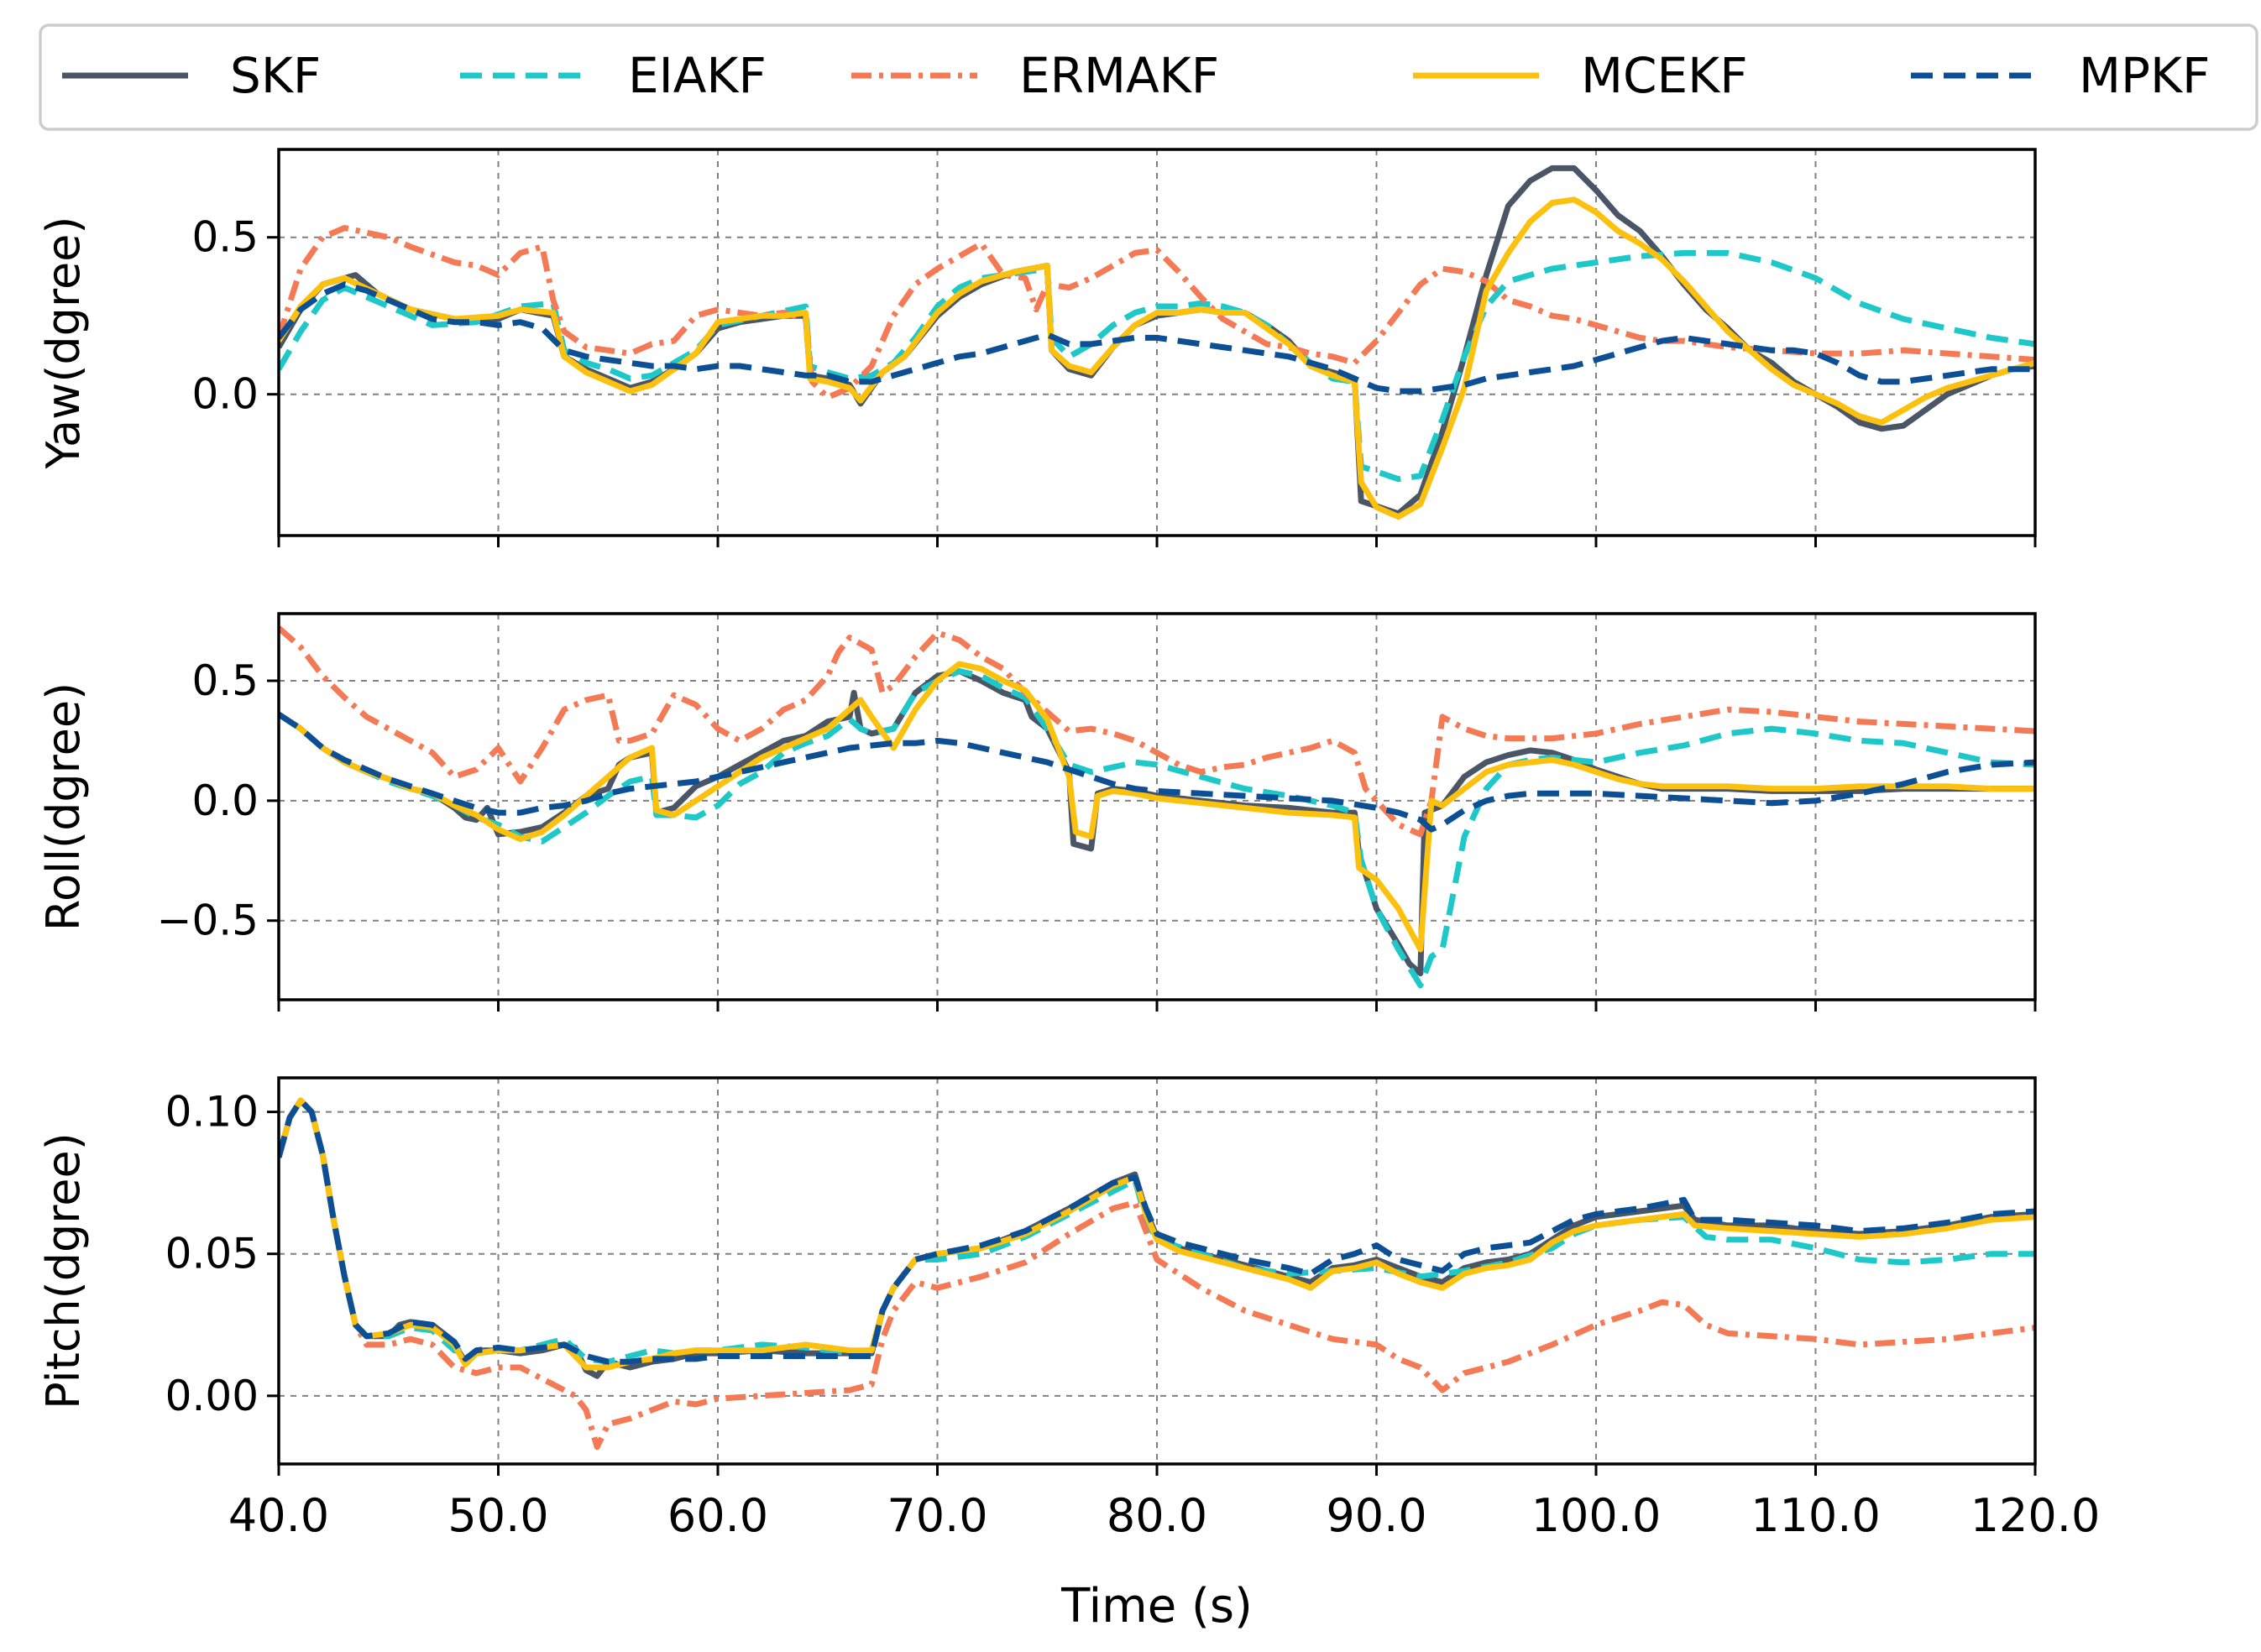 This screenshot has height=1652, width=2261. Describe the element at coordinates (697, 75) in the screenshot. I see `legend-label-eiakf: EIAKF` at that location.